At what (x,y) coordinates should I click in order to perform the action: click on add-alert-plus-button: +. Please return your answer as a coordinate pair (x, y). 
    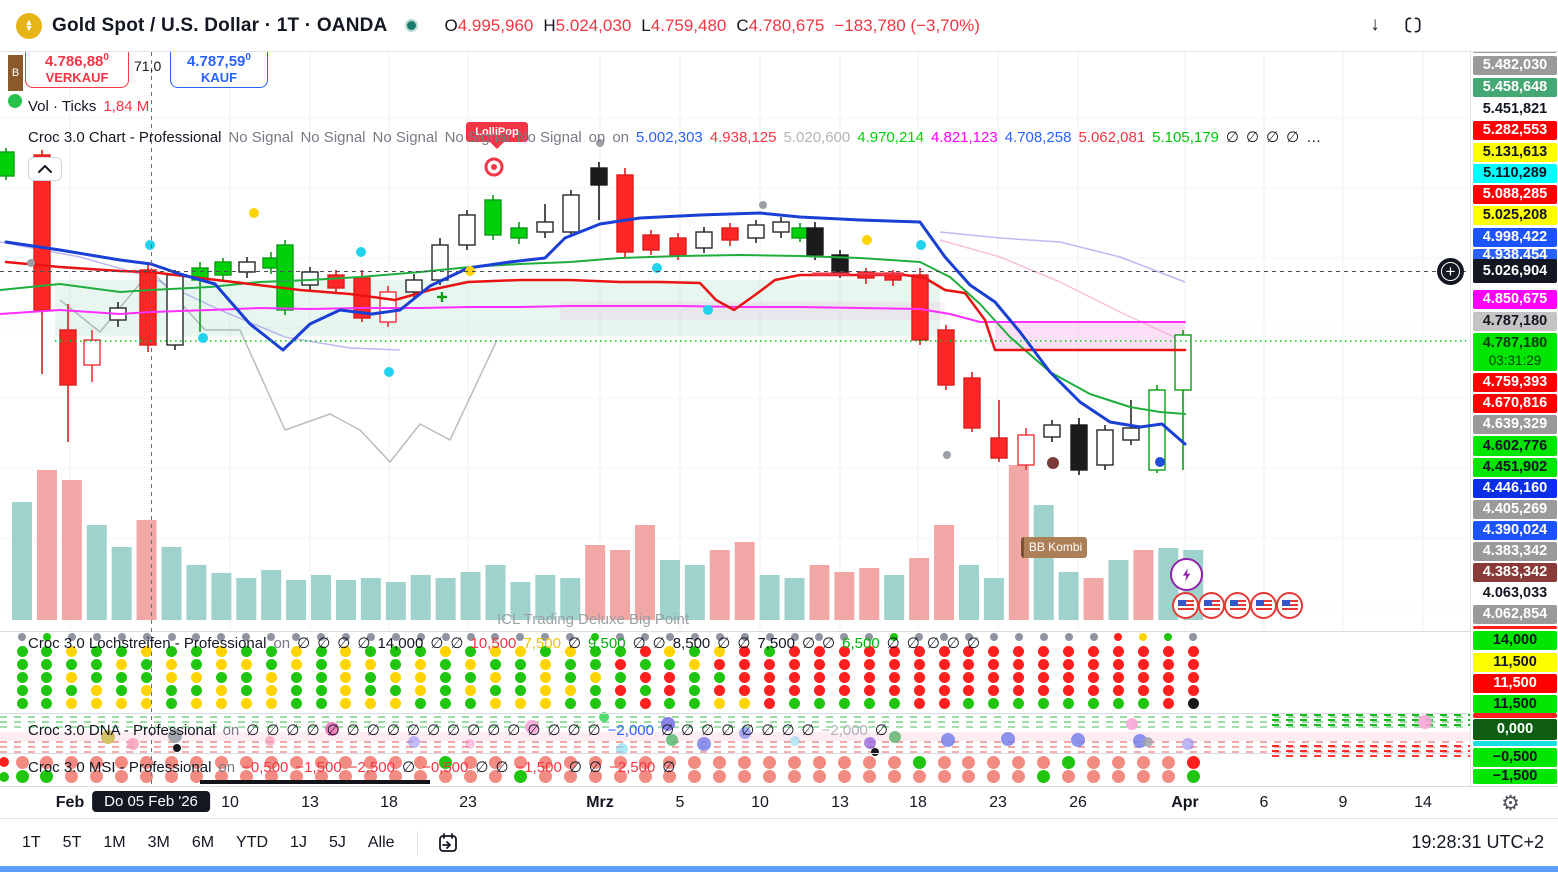
    Looking at the image, I should click on (1450, 271).